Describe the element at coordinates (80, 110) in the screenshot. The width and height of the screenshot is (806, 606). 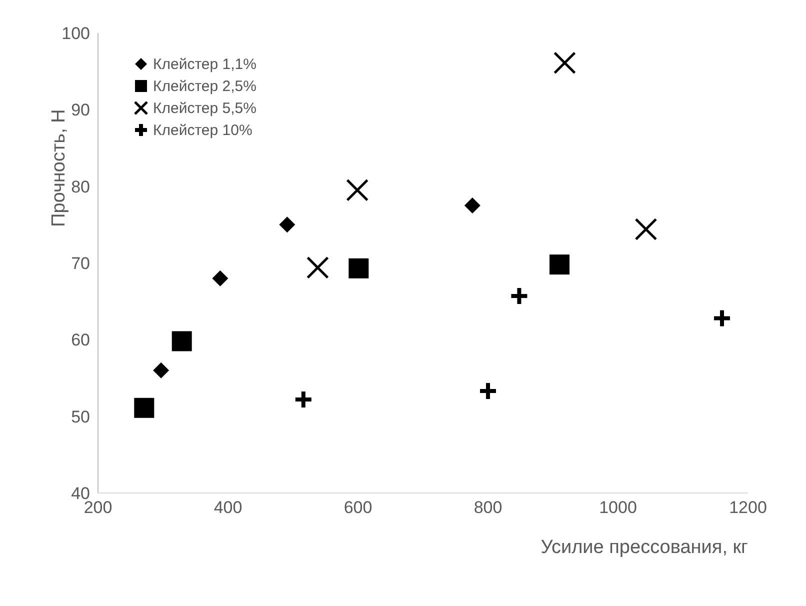
I see `y-tick-label: 90` at that location.